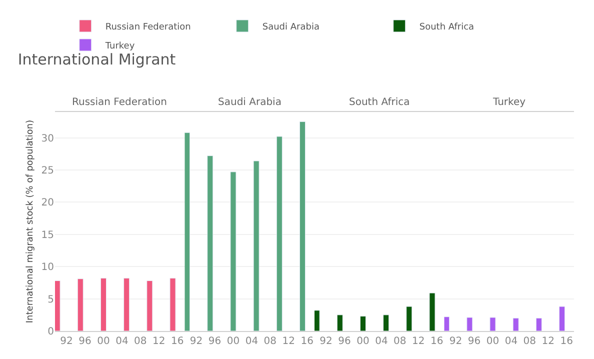  Describe the element at coordinates (47, 170) in the screenshot. I see `y-tick-label: 25` at that location.